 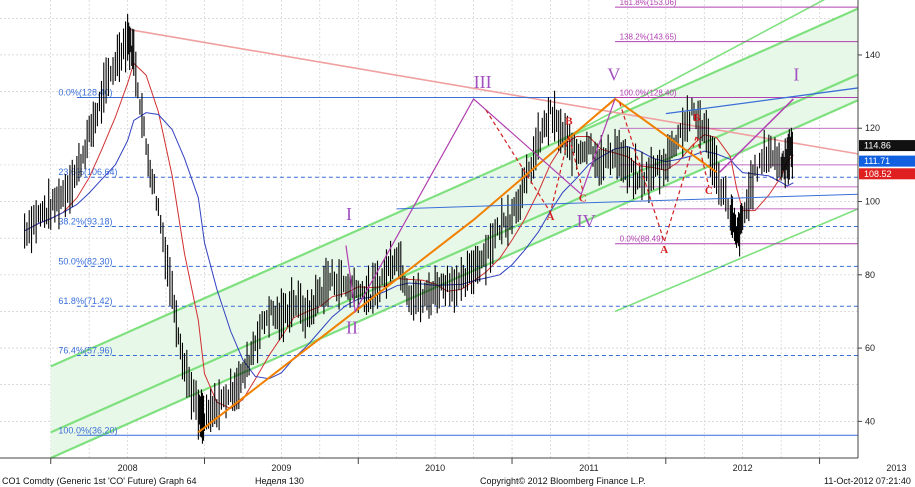 I want to click on fib-left-label: 0.0%(128.40), so click(x=85, y=92).